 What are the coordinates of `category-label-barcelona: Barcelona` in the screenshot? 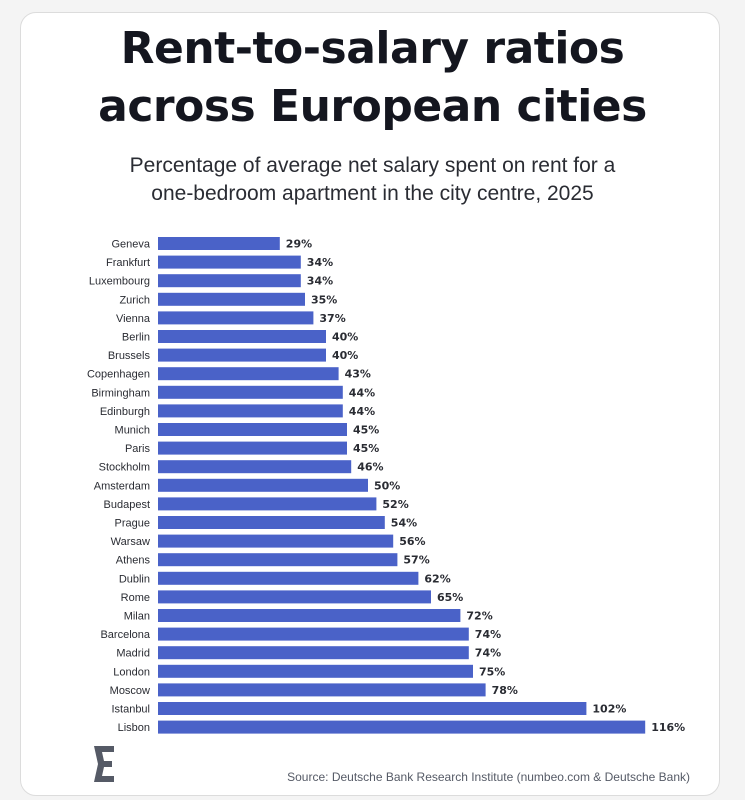 It's located at (125, 635).